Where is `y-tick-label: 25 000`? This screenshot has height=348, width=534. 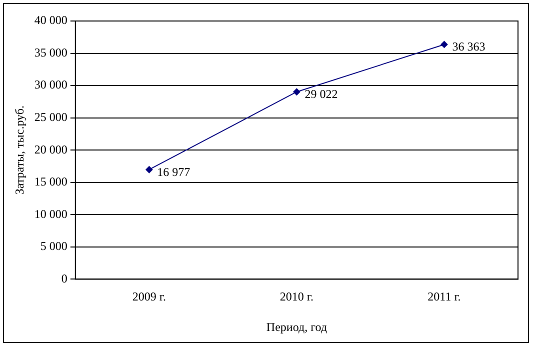 y-tick-label: 25 000 is located at coordinates (51, 117).